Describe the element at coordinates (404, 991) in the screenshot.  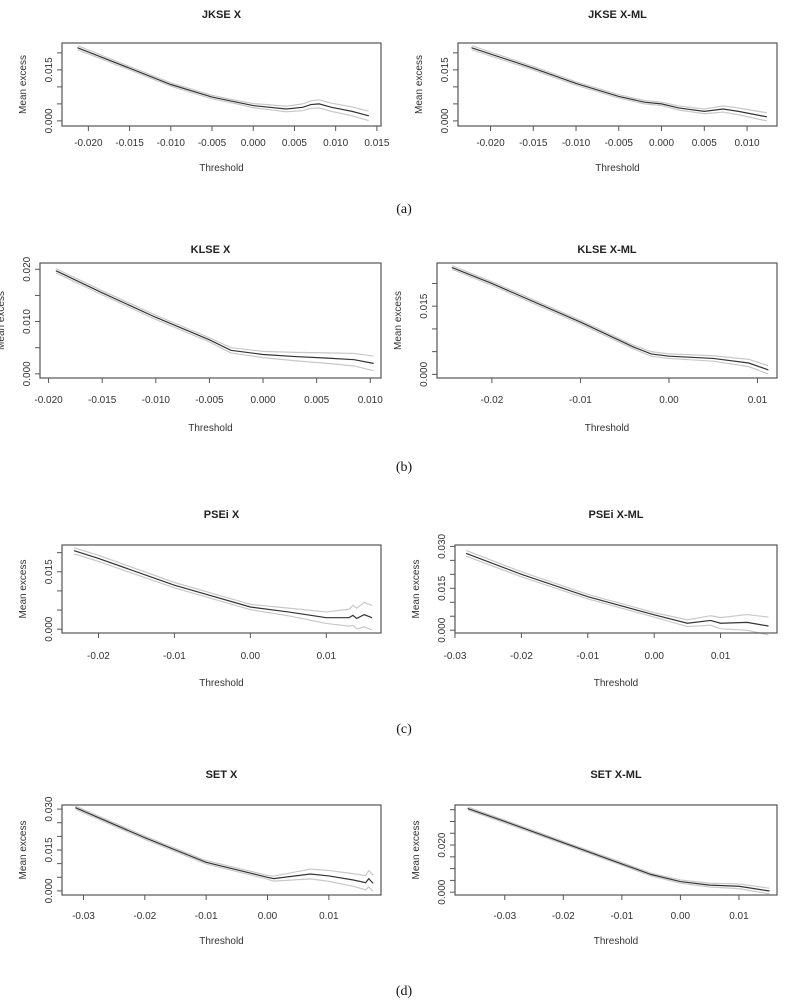
I see `panel-label: (d)` at that location.